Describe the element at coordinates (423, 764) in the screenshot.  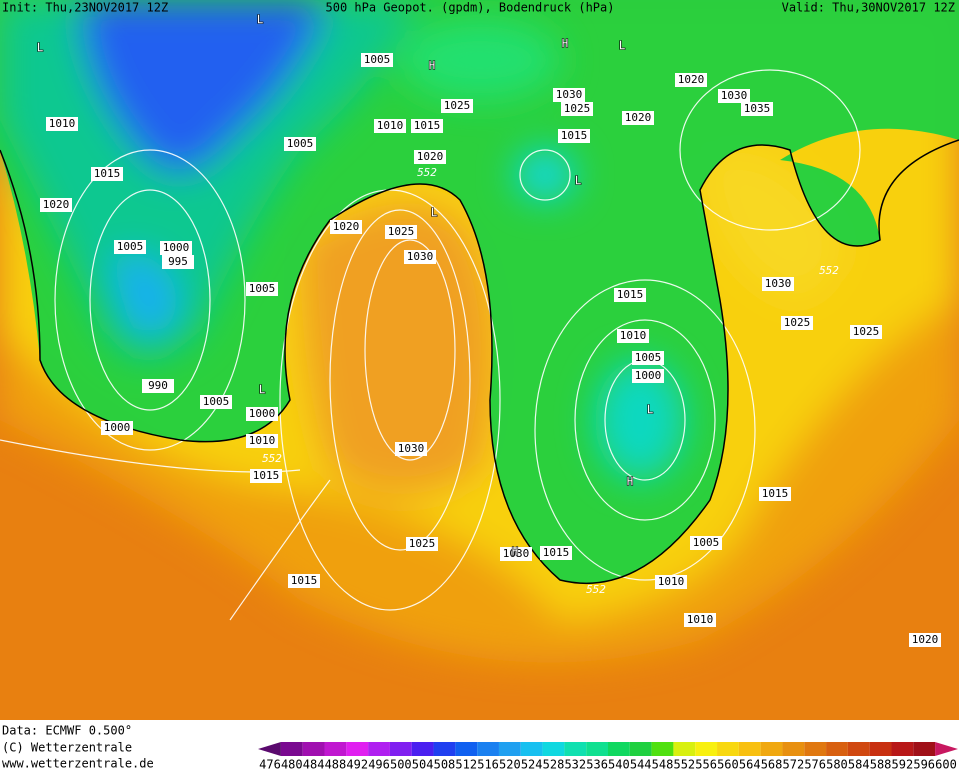
I see `legend-tick-label: 504` at that location.